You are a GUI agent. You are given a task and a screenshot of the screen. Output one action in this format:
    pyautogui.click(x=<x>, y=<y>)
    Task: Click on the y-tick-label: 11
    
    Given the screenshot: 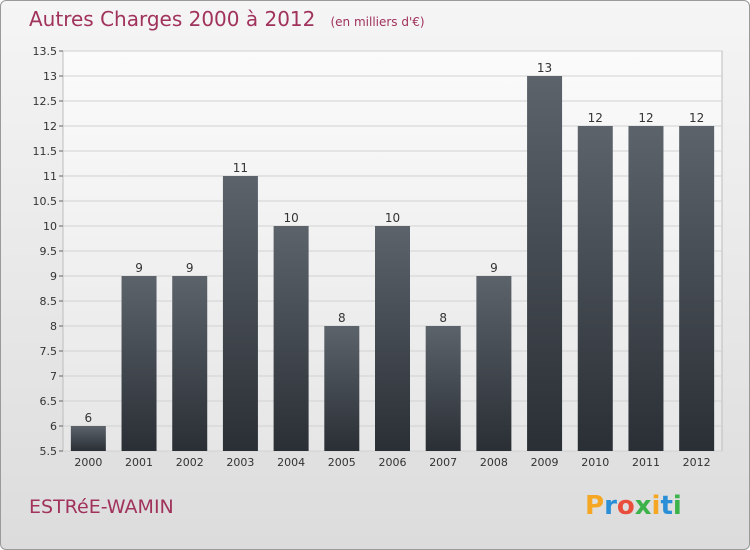 What is the action you would take?
    pyautogui.click(x=50, y=176)
    